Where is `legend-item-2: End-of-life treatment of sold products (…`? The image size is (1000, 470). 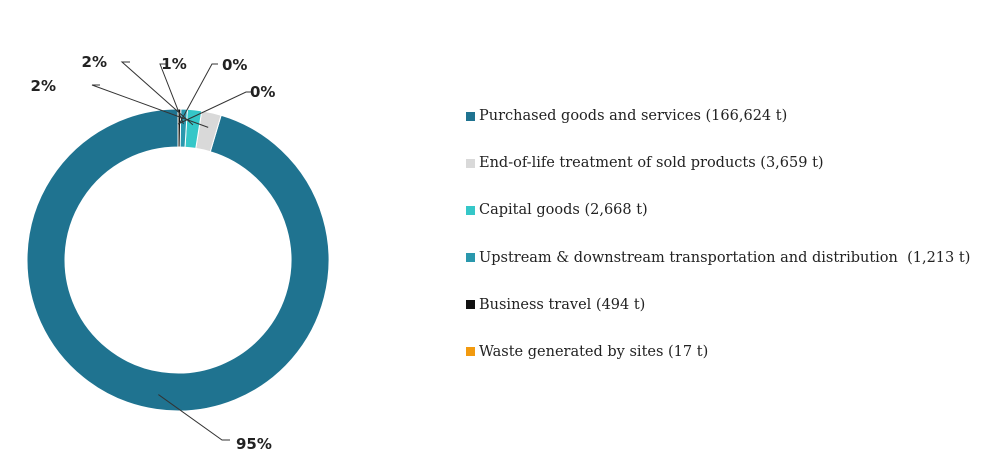 legend-item-2: End-of-life treatment of sold products (… is located at coordinates (718, 163).